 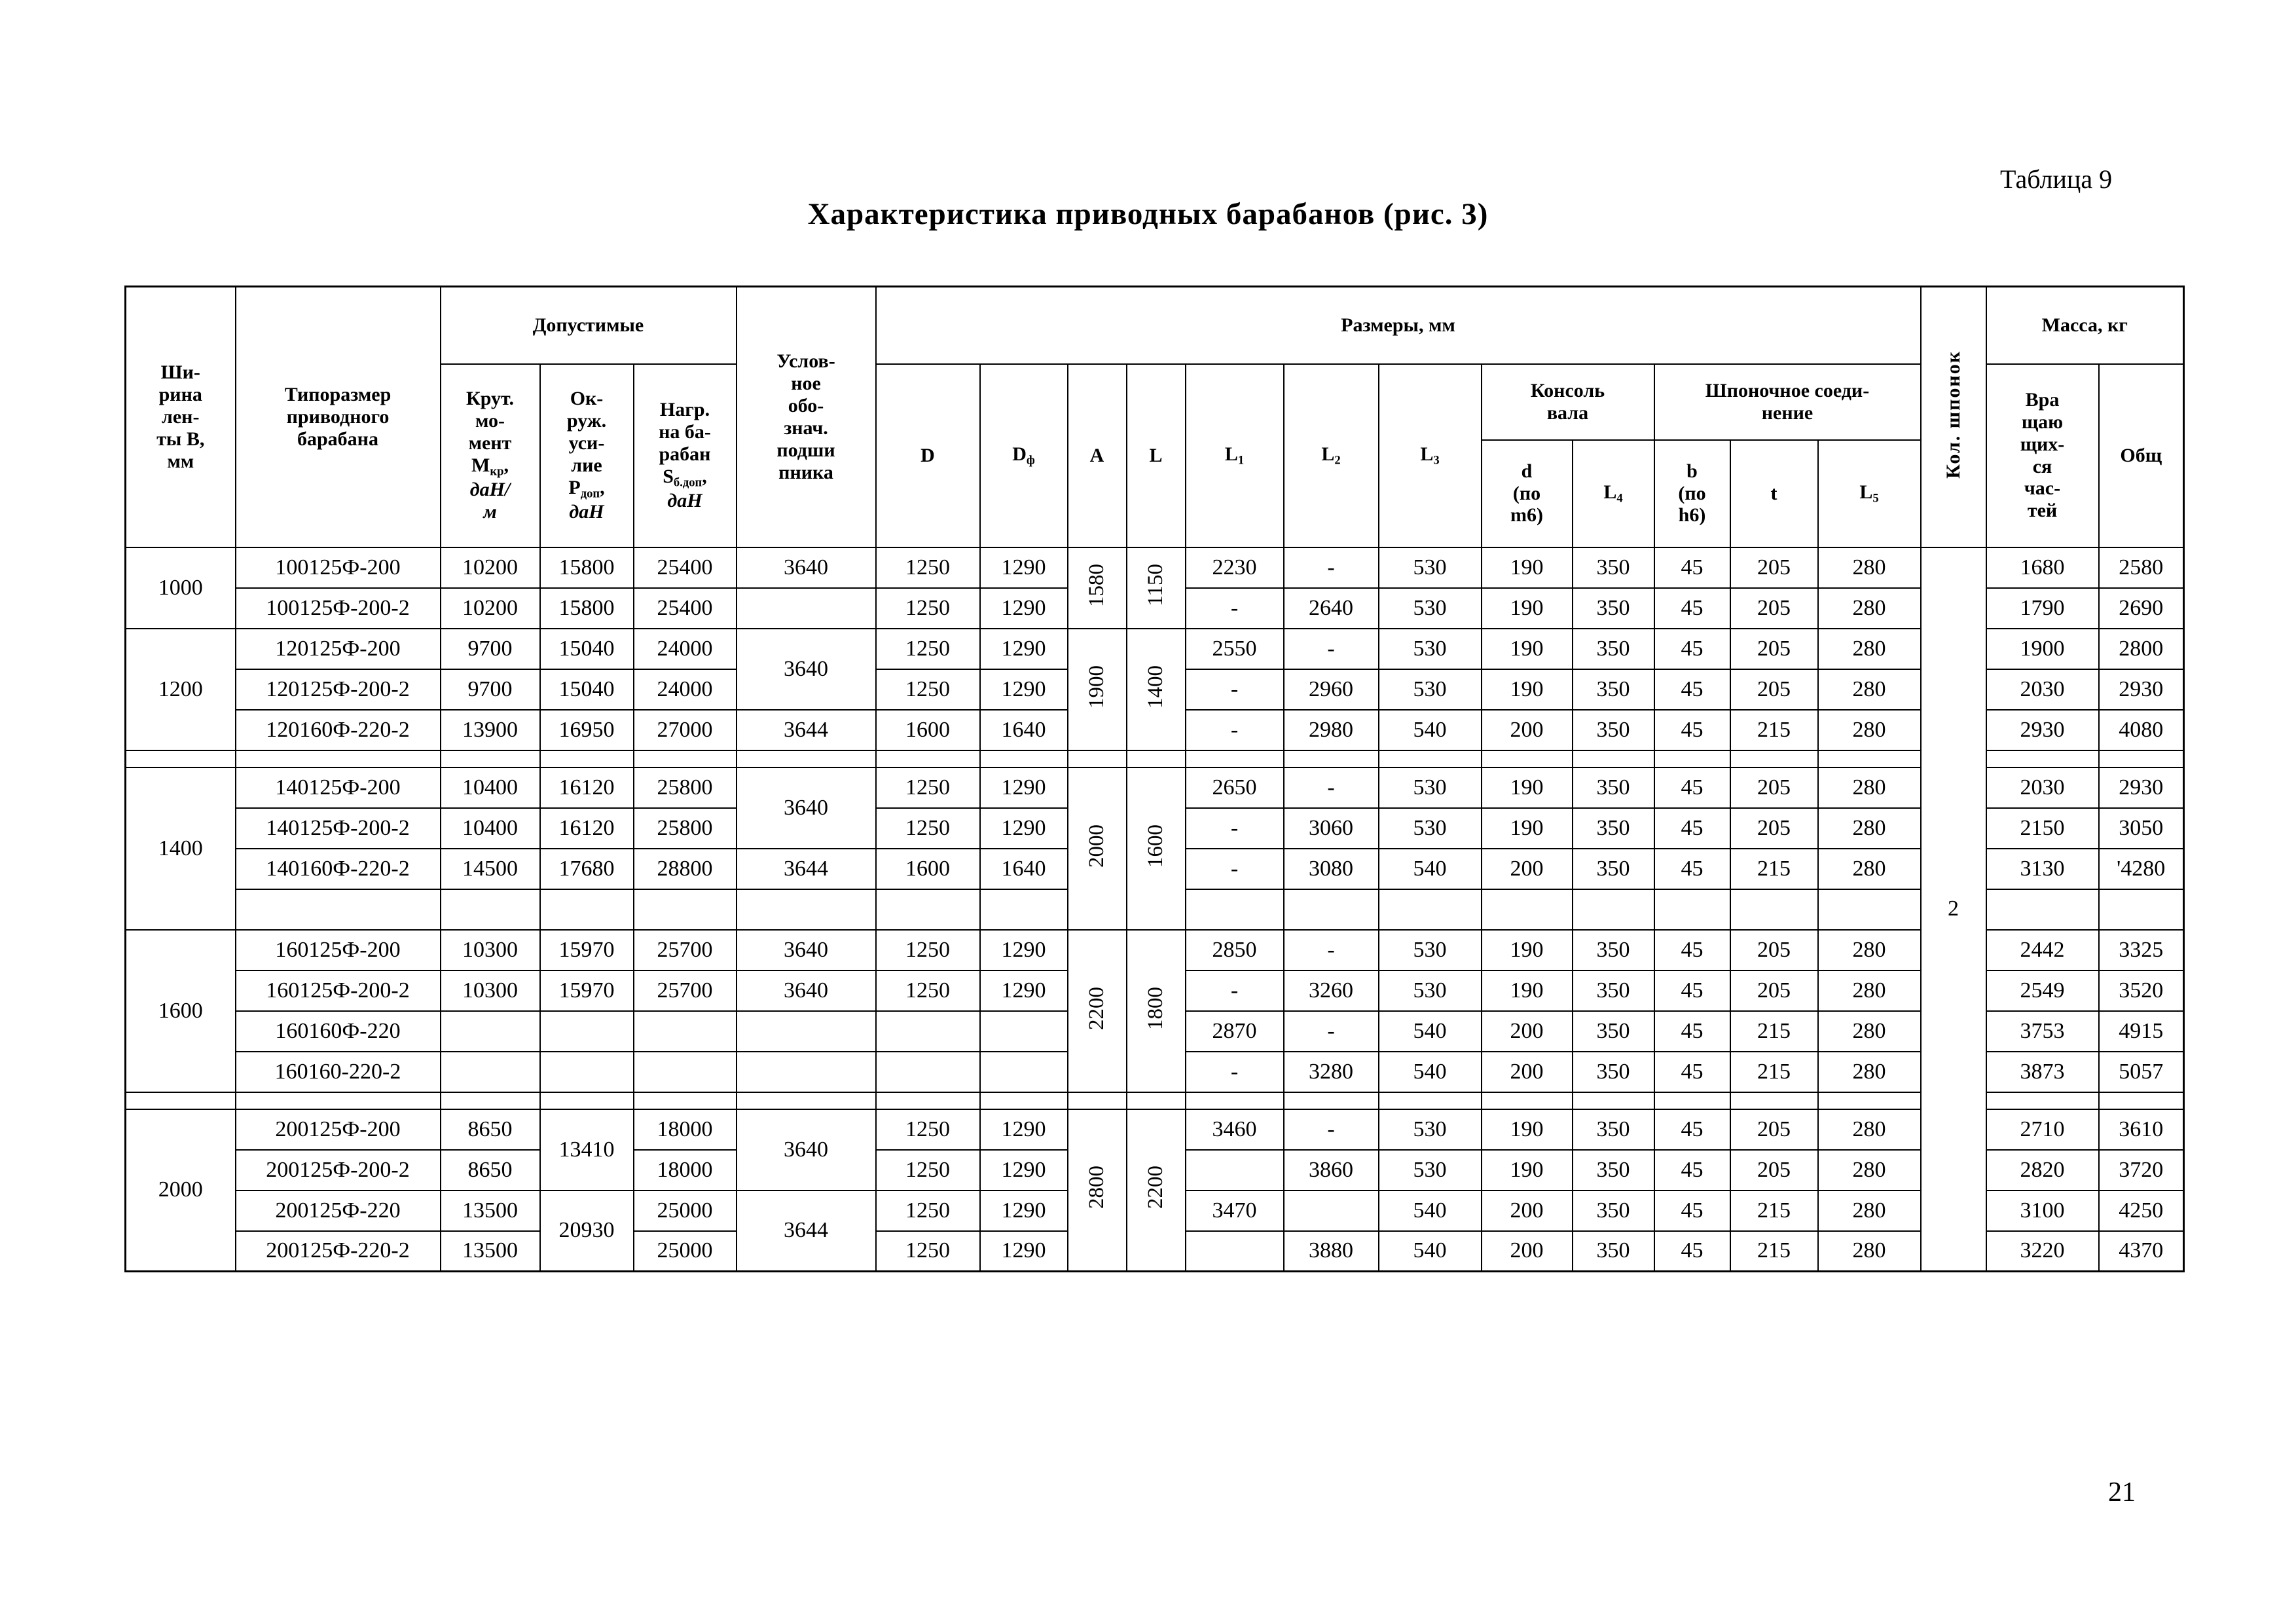 What do you see at coordinates (1023, 730) in the screenshot?
I see `table-cell: 1640` at bounding box center [1023, 730].